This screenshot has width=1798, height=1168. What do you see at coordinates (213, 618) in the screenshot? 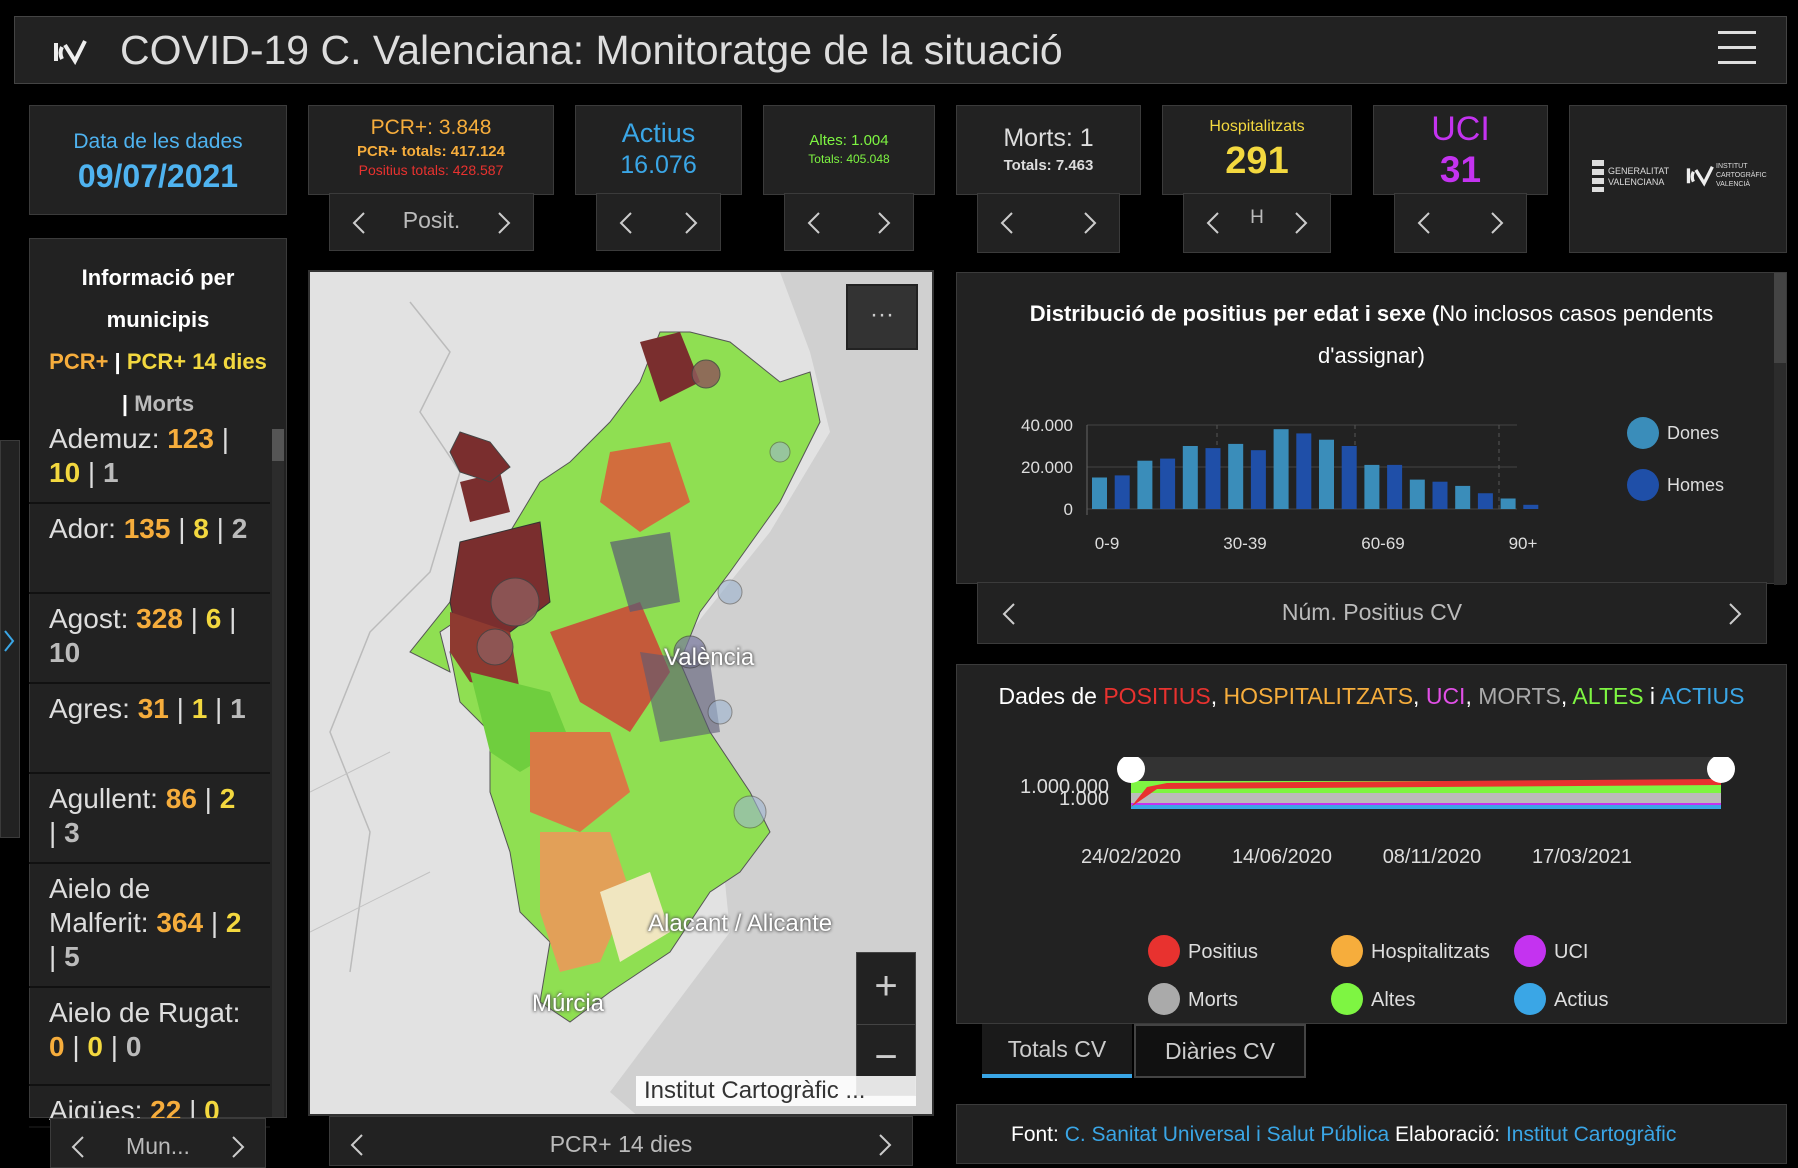
I see `pcr14-value: 6` at bounding box center [213, 618].